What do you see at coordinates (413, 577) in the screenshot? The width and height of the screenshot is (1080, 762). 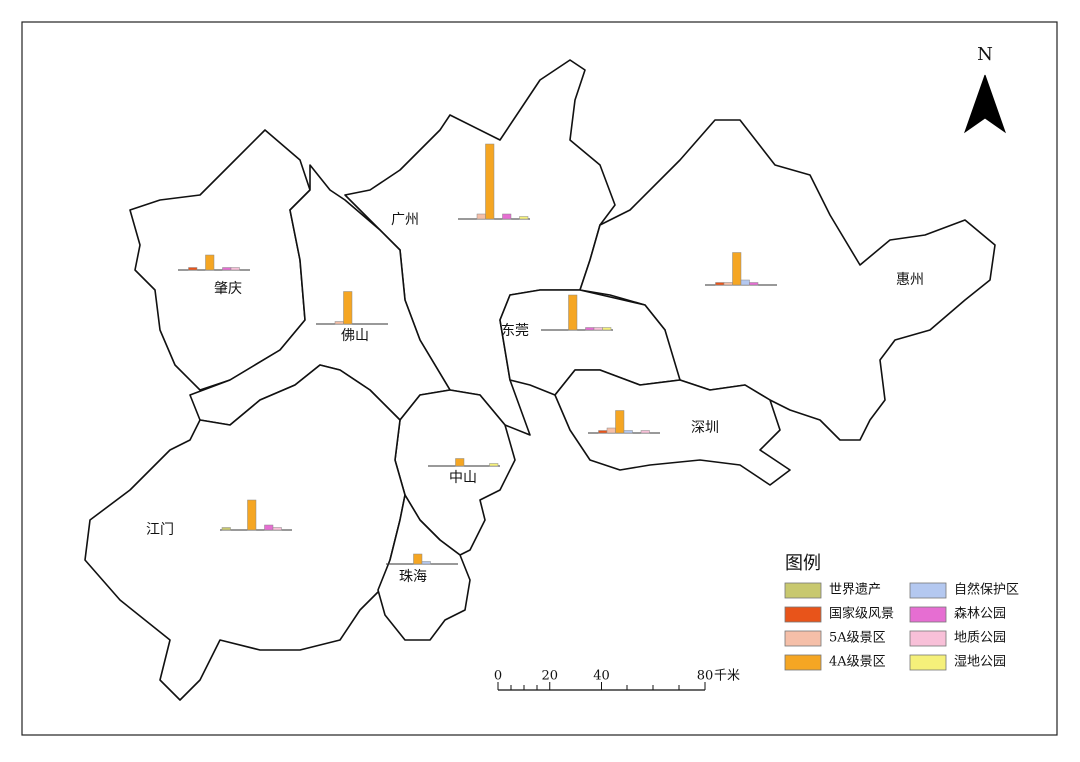 I see `city-label: 珠海` at bounding box center [413, 577].